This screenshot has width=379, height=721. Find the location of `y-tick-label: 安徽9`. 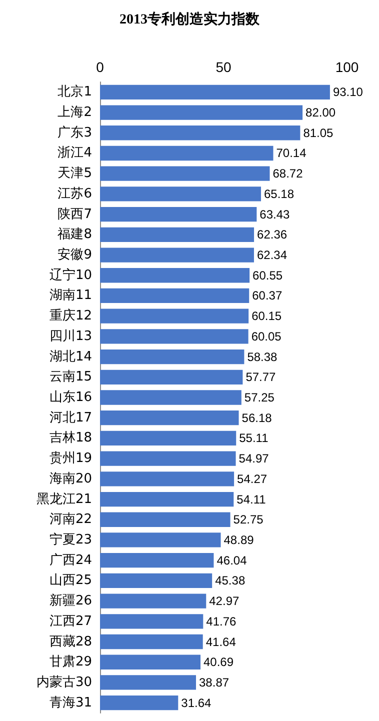

y-tick-label: 安徽9 is located at coordinates (75, 254).